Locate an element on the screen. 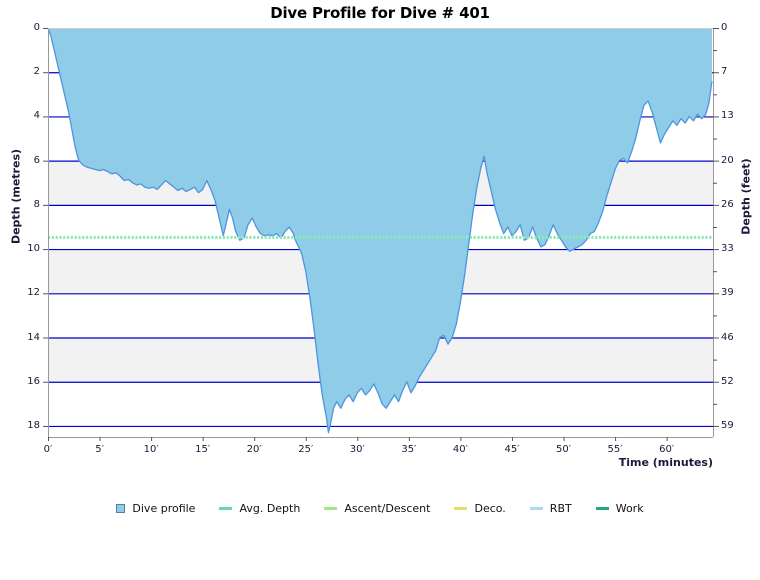  legend-item-ascent-descent: Ascent/Descent is located at coordinates (377, 508).